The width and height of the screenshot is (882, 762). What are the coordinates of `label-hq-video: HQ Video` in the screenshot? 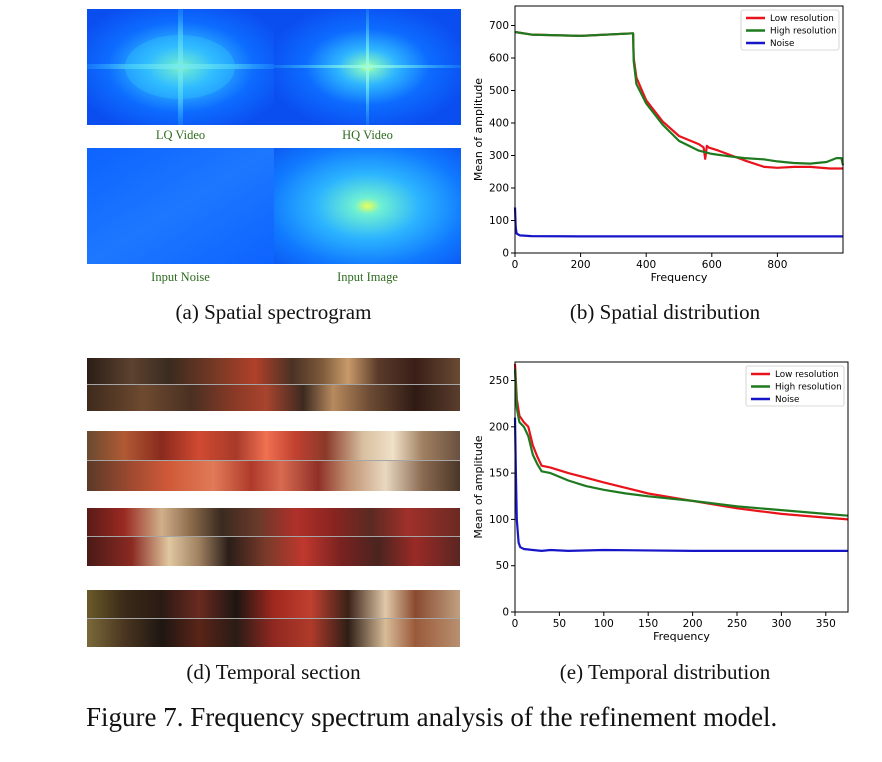 It's located at (367, 135).